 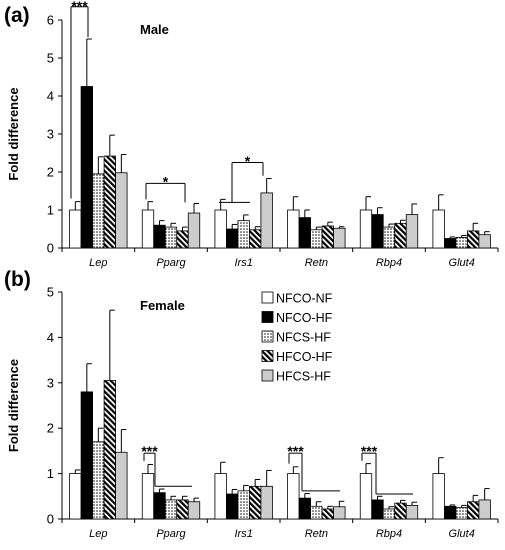 What do you see at coordinates (17, 15) in the screenshot?
I see `panel-label: (a)` at bounding box center [17, 15].